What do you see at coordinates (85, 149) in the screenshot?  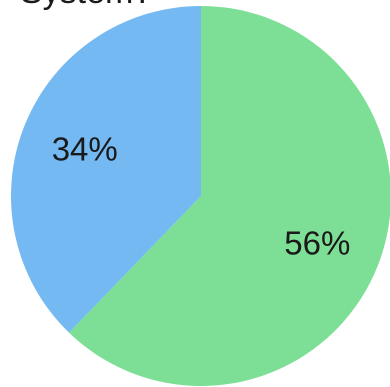 I see `pie-slice-label-2: 34%` at bounding box center [85, 149].